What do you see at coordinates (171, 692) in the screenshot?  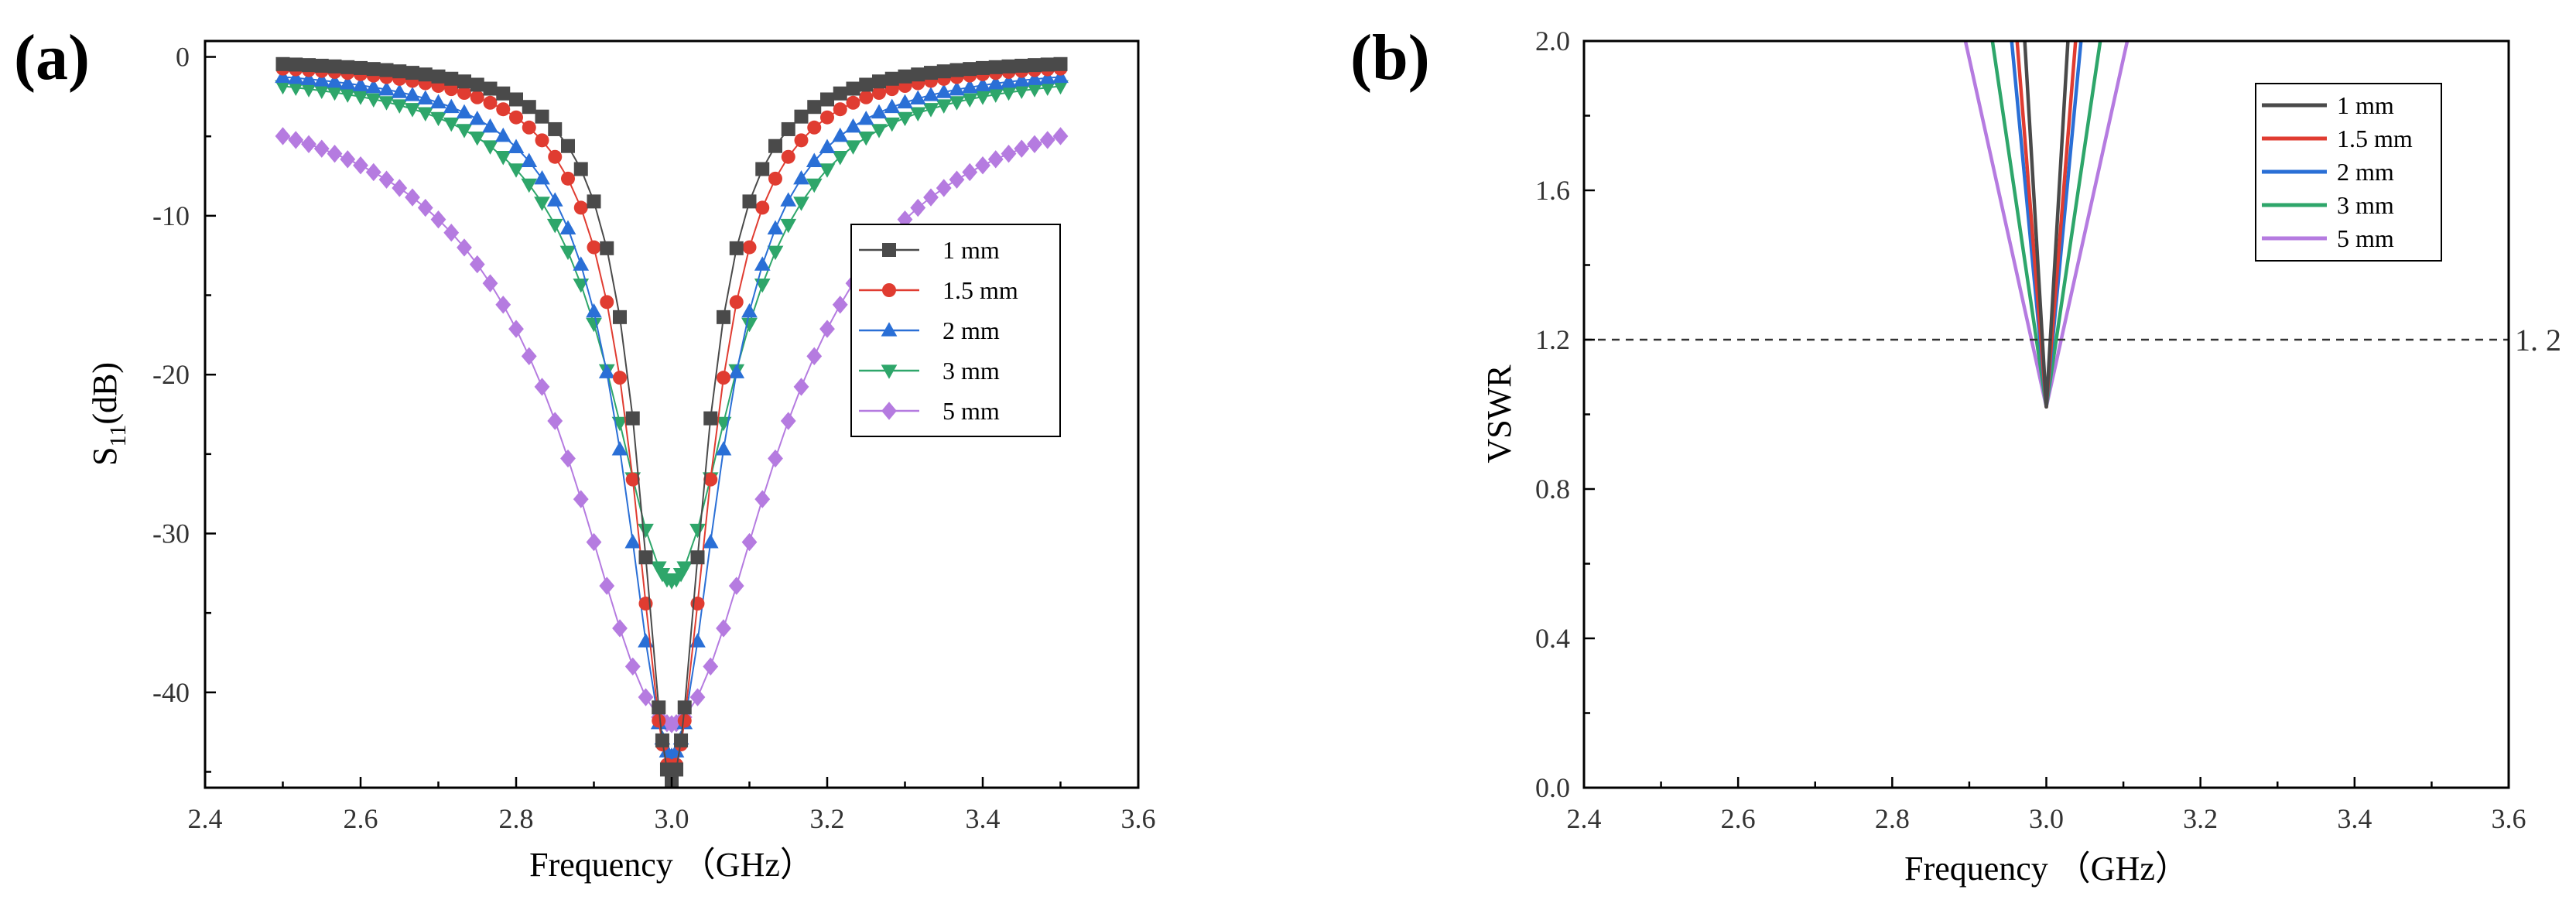 I see `chart-a-ytick-label: -40` at bounding box center [171, 692].